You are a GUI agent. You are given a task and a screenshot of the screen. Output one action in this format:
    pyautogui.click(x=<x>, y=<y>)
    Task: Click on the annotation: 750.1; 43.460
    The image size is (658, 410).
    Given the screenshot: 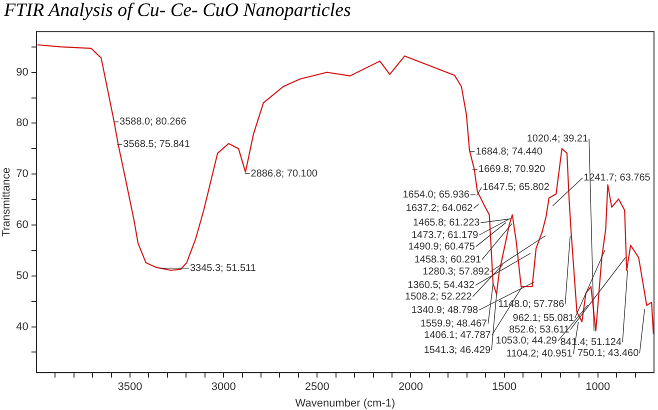 What is the action you would take?
    pyautogui.click(x=608, y=353)
    